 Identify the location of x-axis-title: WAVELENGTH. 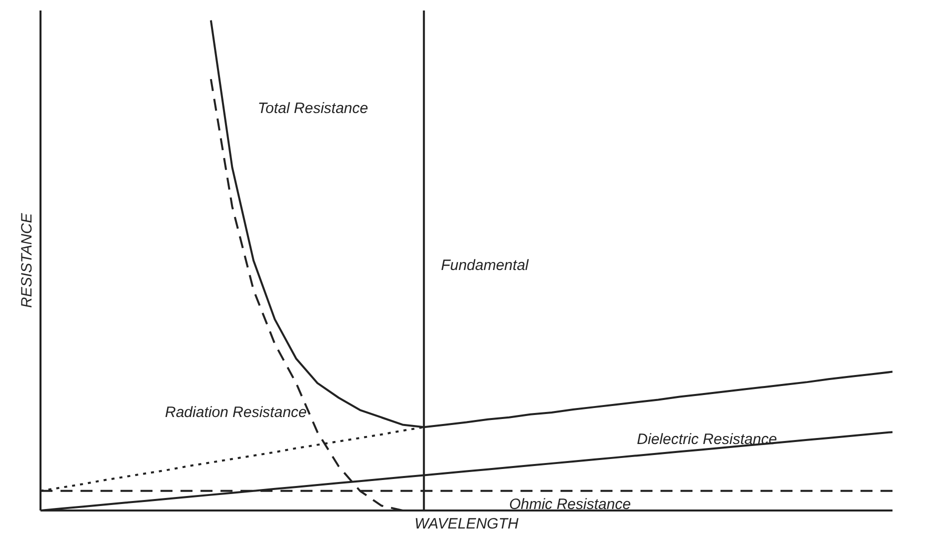
(466, 524).